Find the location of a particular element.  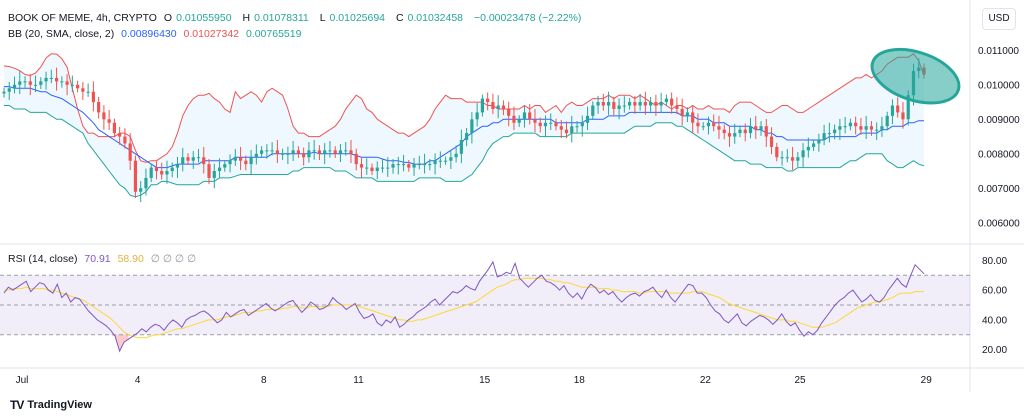

time-tick-label: Jul is located at coordinates (22, 380).